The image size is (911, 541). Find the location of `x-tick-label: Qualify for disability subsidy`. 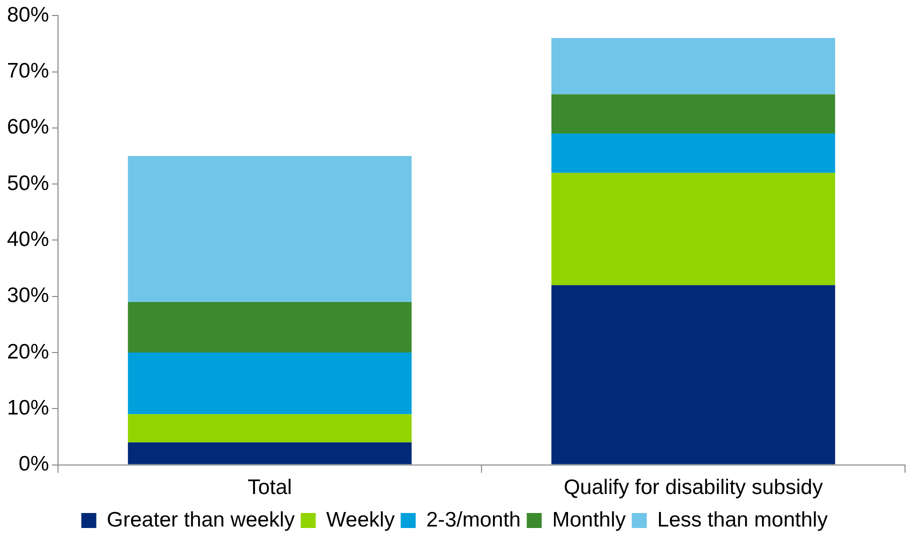

x-tick-label: Qualify for disability subsidy is located at coordinates (694, 488).